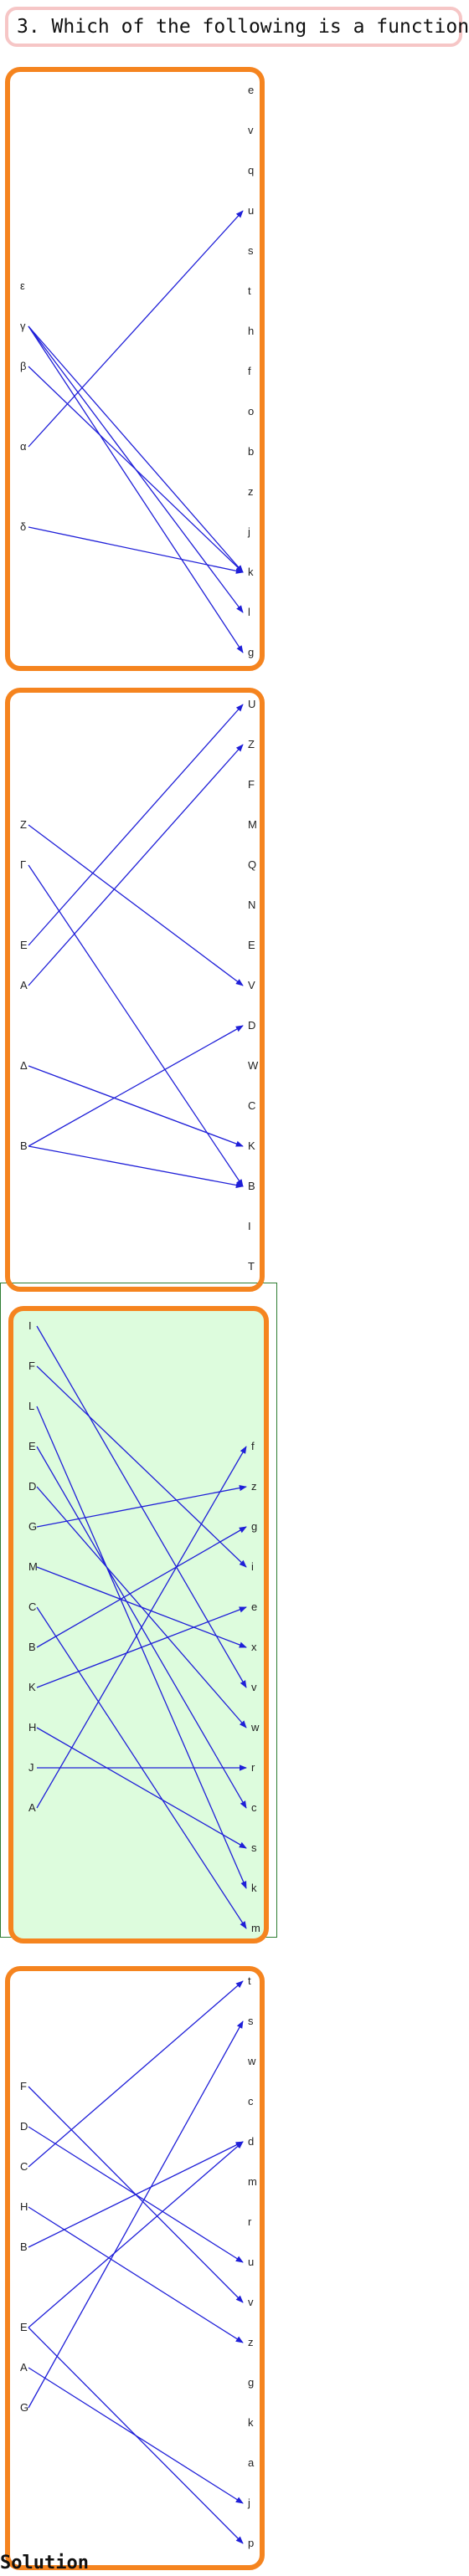 This screenshot has width=469, height=2576. I want to click on codomain-label: V, so click(251, 985).